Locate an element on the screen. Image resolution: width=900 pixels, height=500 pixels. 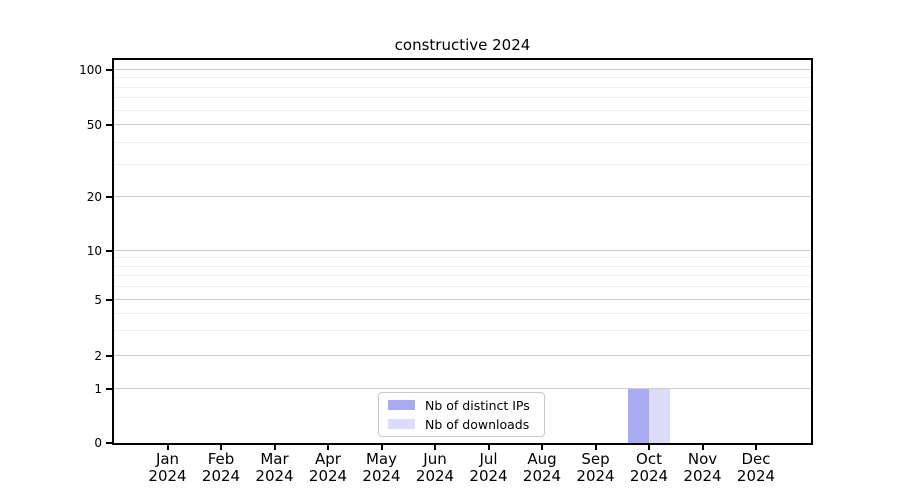
y-tick-label: 100 is located at coordinates (90, 69).